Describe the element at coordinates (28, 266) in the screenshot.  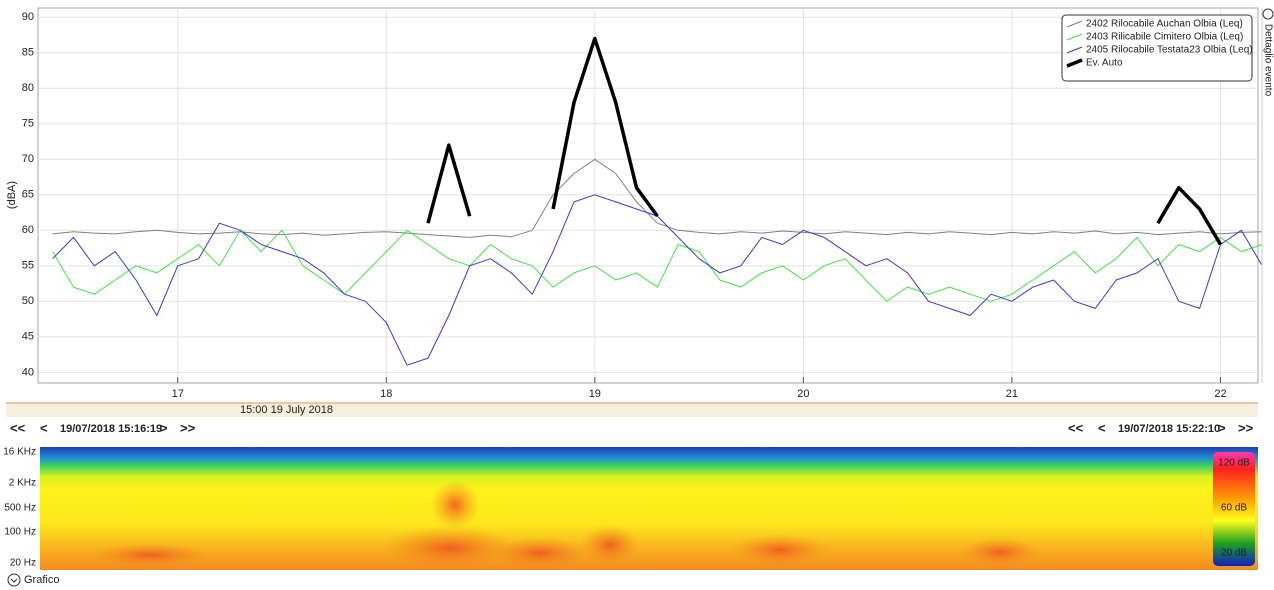
I see `y-tick-label: 55` at that location.